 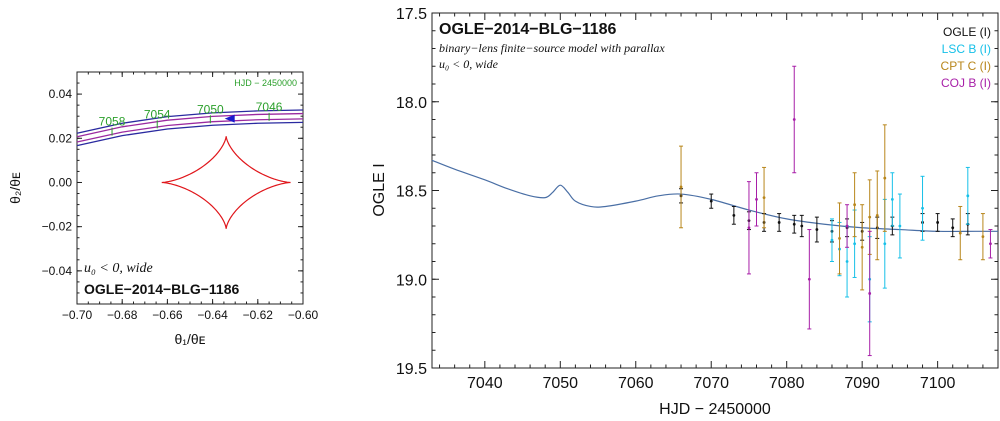 I want to click on light-curve-x-tick-label: 7040, so click(x=485, y=383).